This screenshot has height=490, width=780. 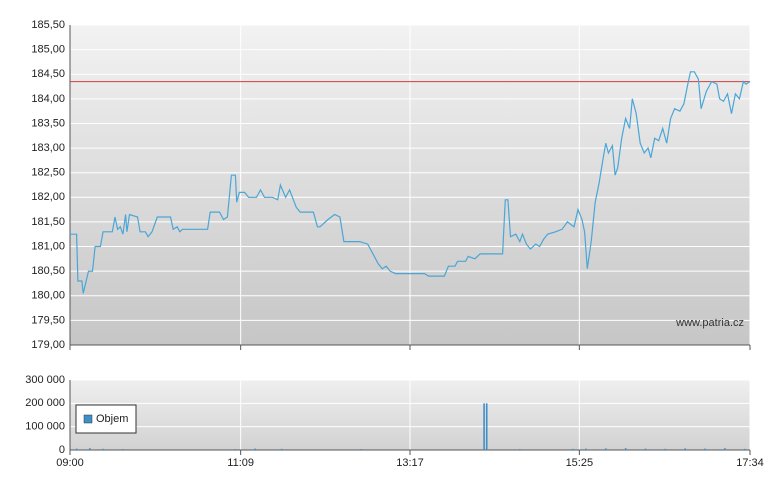 I want to click on y-tick-label: 180,50, so click(x=48, y=271).